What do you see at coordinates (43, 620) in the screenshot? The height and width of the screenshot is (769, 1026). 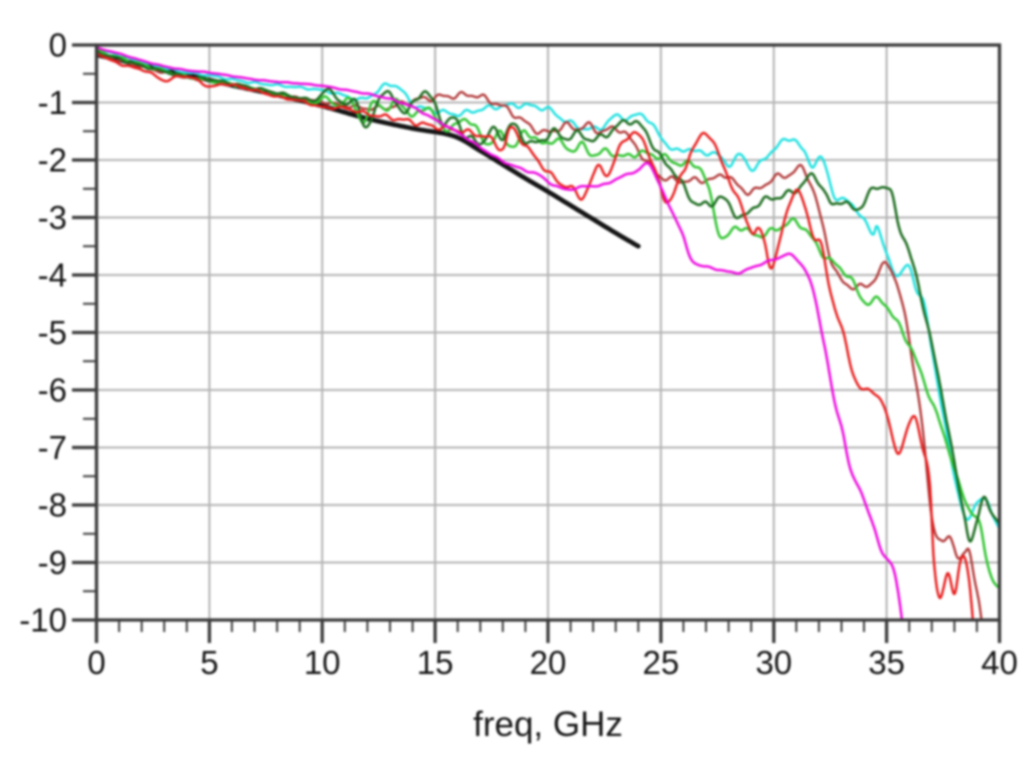 I see `svg-text: -10` at bounding box center [43, 620].